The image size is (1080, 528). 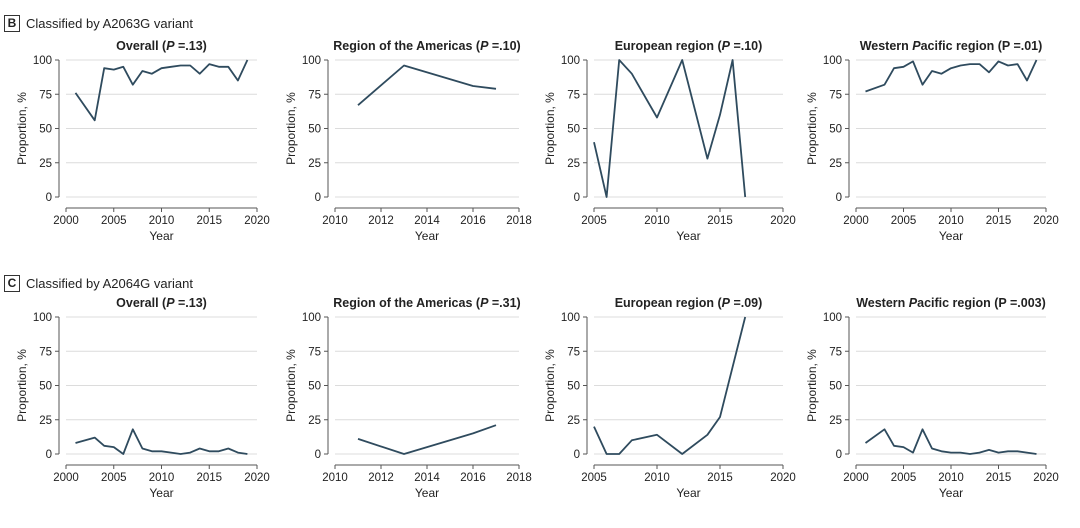 I want to click on chart-title: Region of the Americas (P =.10), so click(x=426, y=46).